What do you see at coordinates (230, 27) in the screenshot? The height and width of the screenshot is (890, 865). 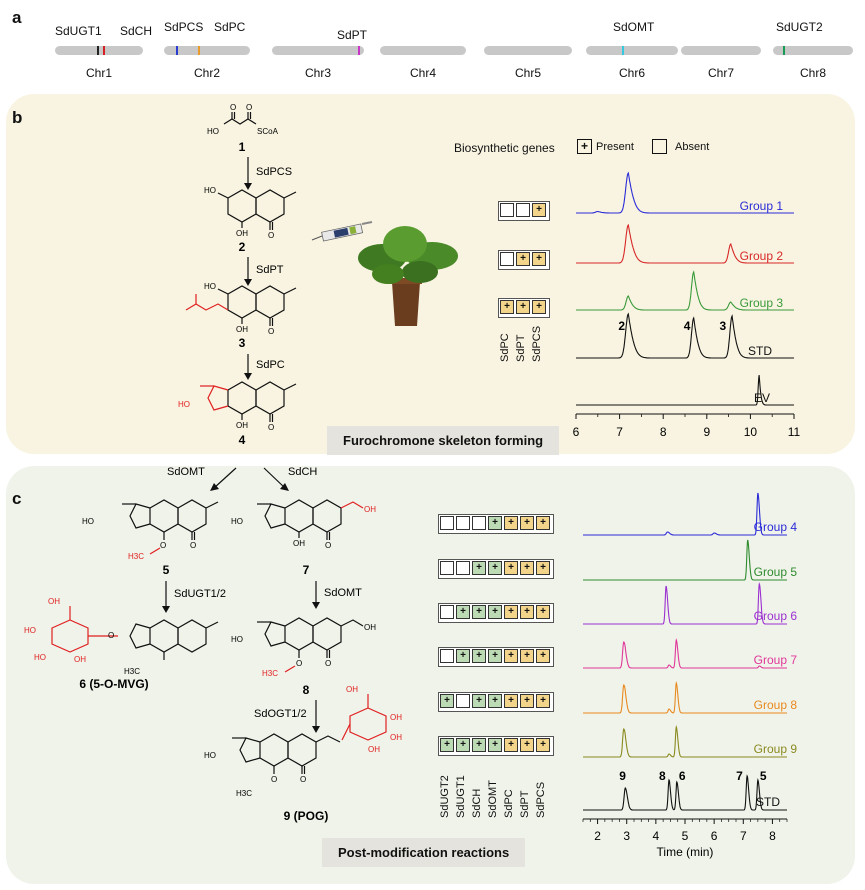 I see `gene-label-sdpc: SdPC` at bounding box center [230, 27].